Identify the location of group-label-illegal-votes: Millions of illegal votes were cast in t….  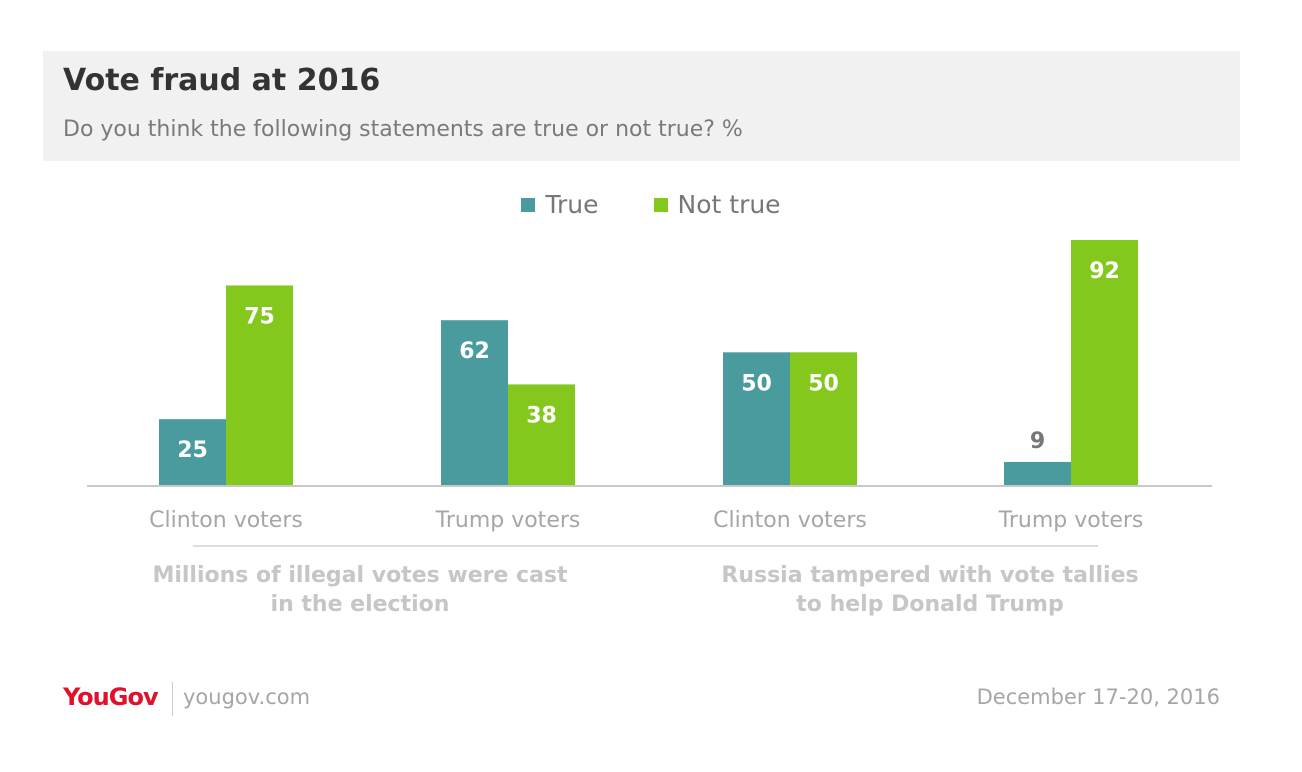
(360, 590).